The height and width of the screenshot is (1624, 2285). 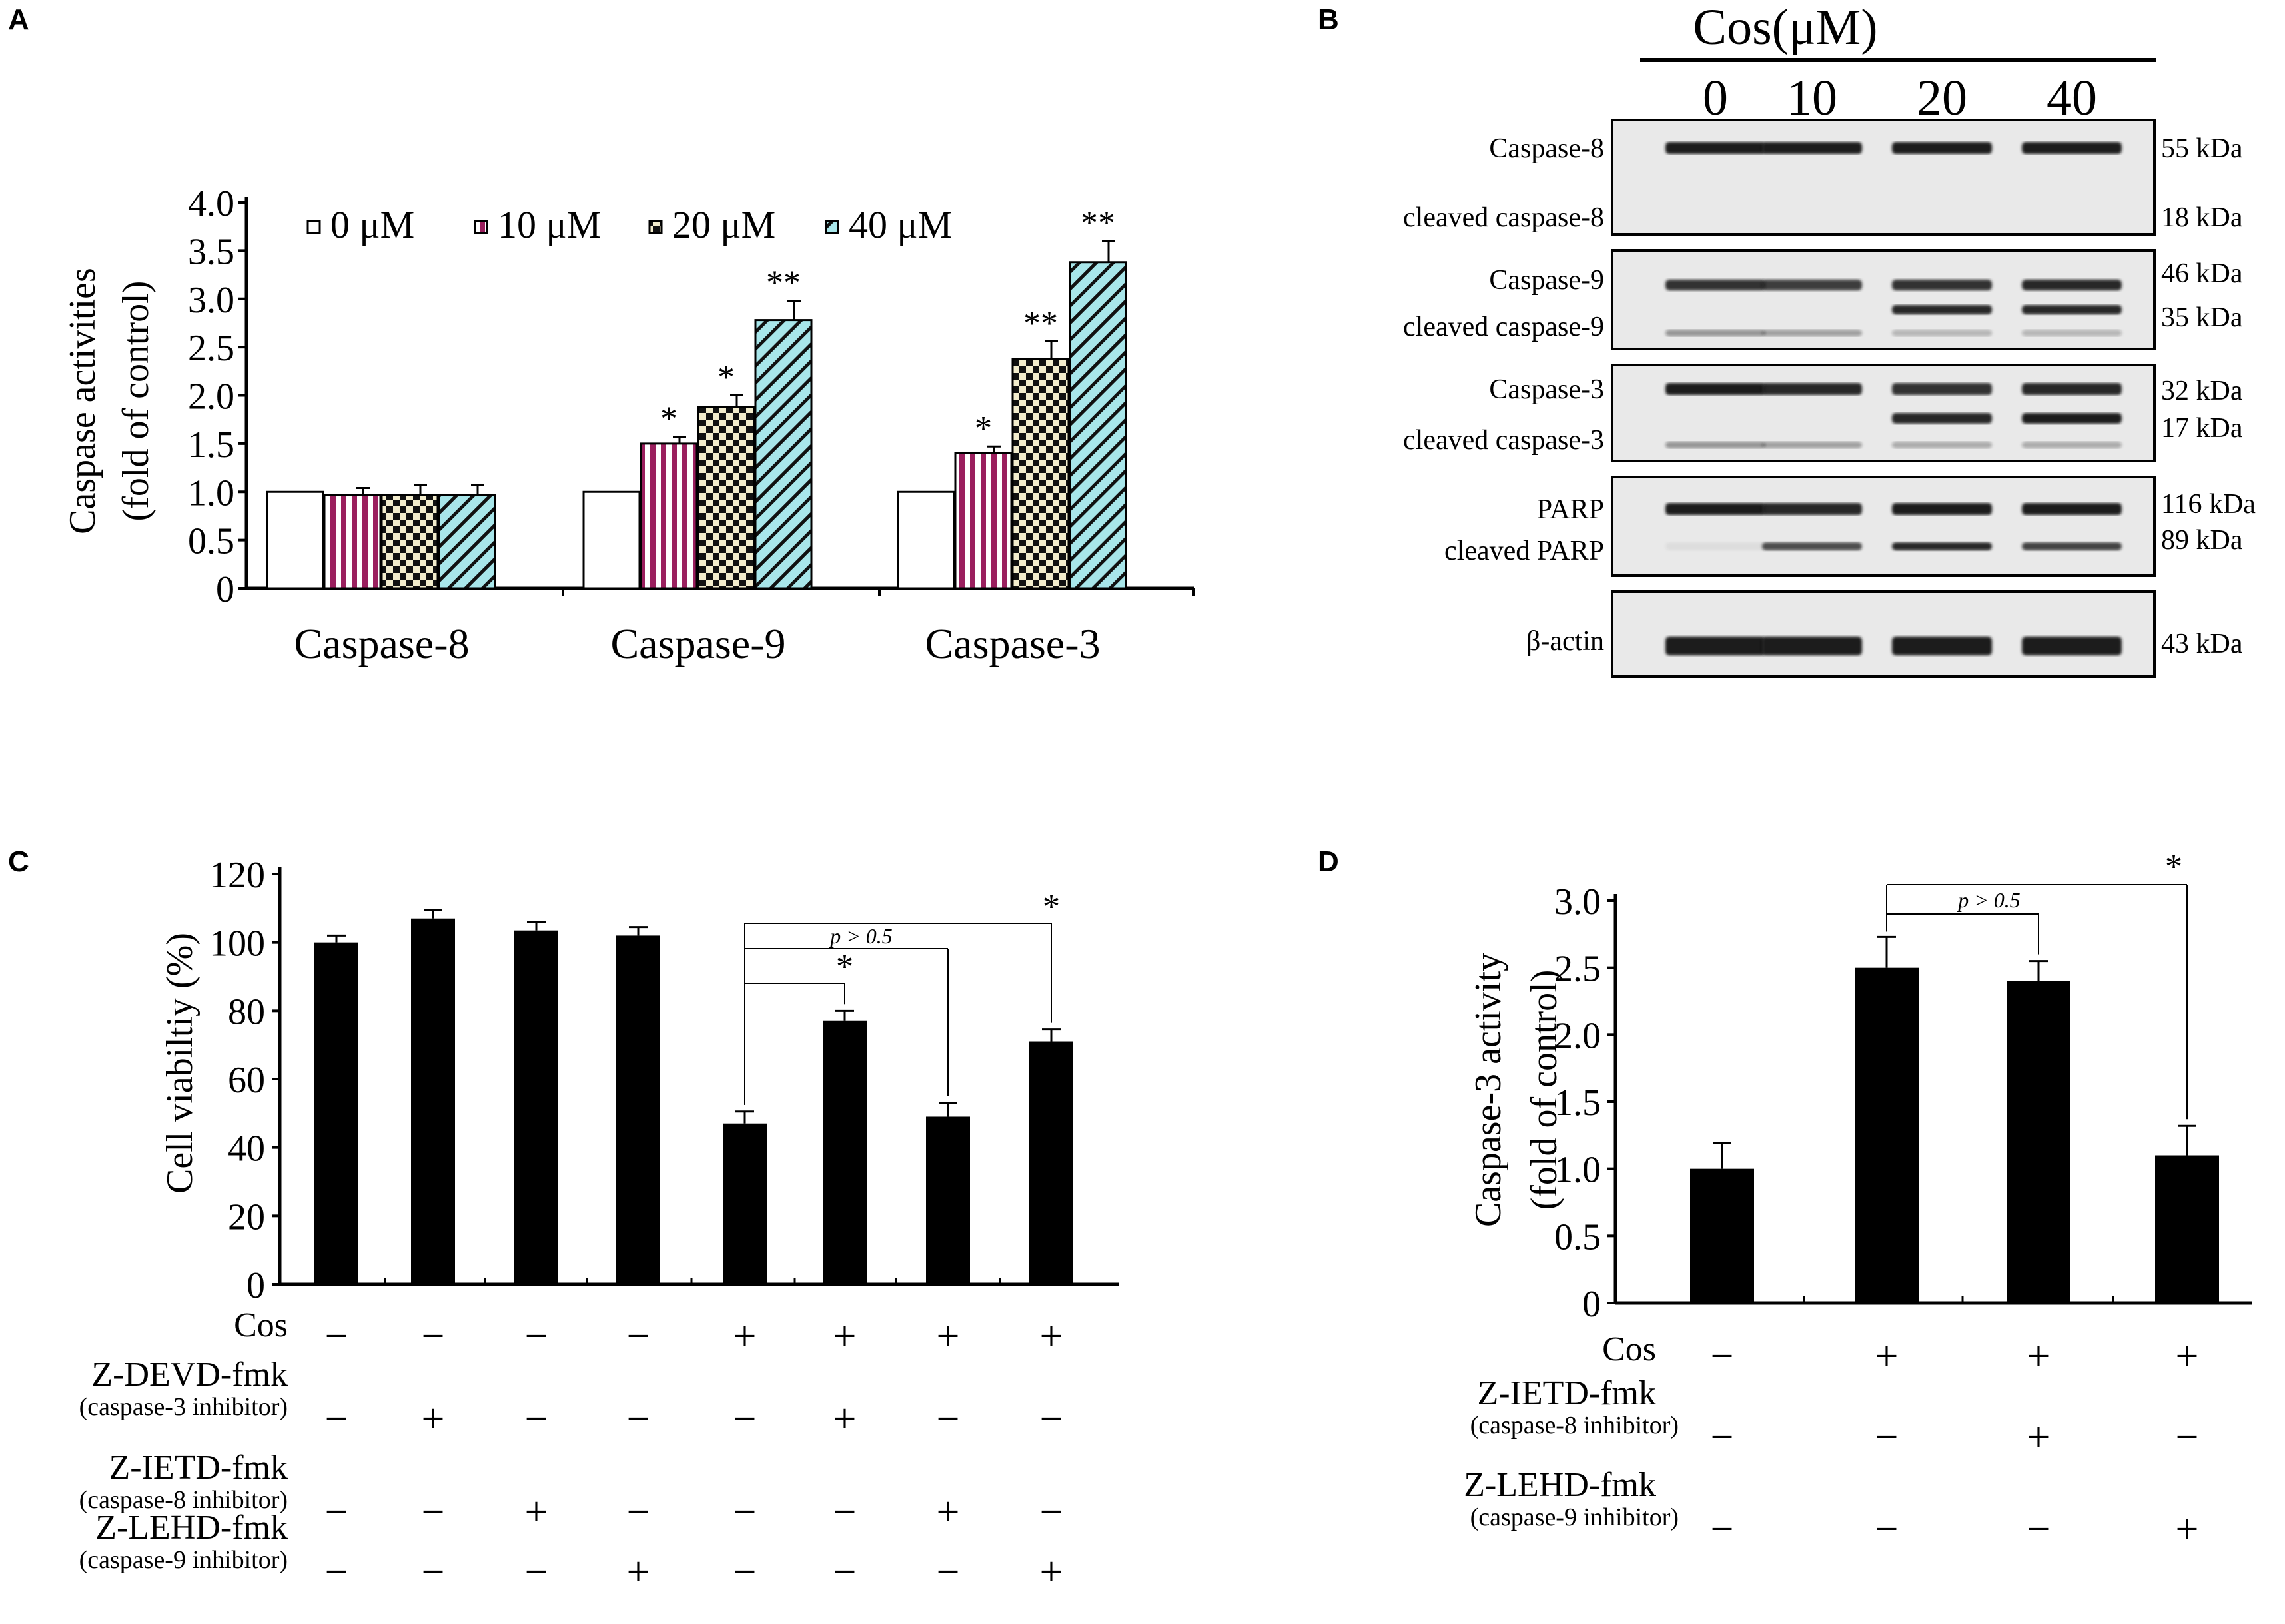 What do you see at coordinates (109, 401) in the screenshot?
I see `panel-a-y-axis-title: Caspase activities (fold of control)` at bounding box center [109, 401].